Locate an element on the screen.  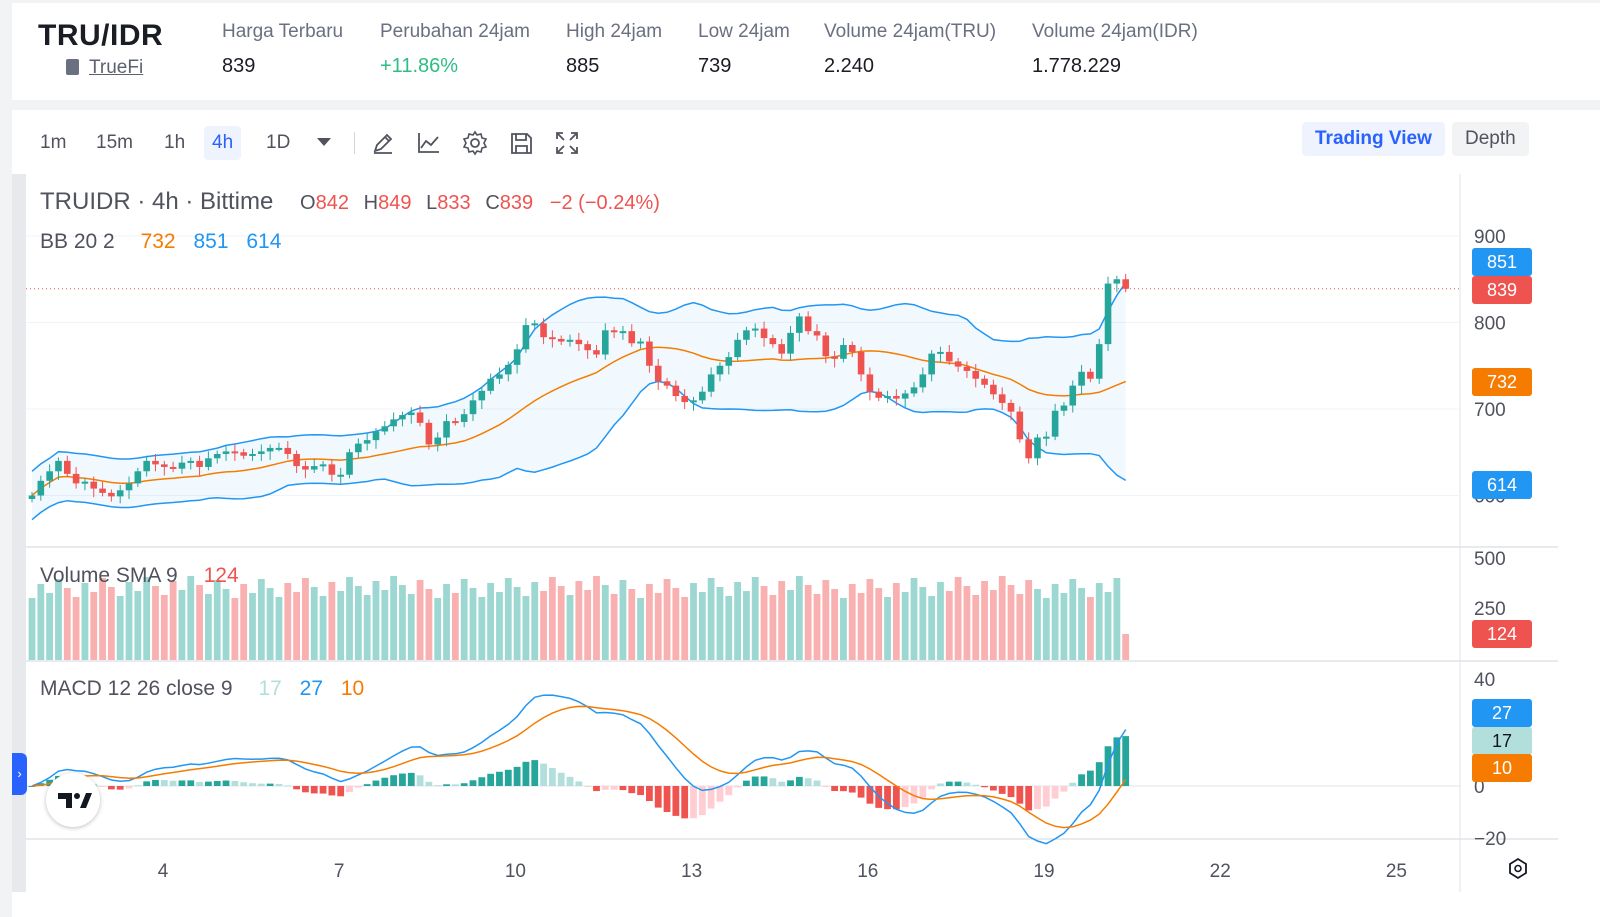
timeframe-4h: 4h is located at coordinates (223, 143).